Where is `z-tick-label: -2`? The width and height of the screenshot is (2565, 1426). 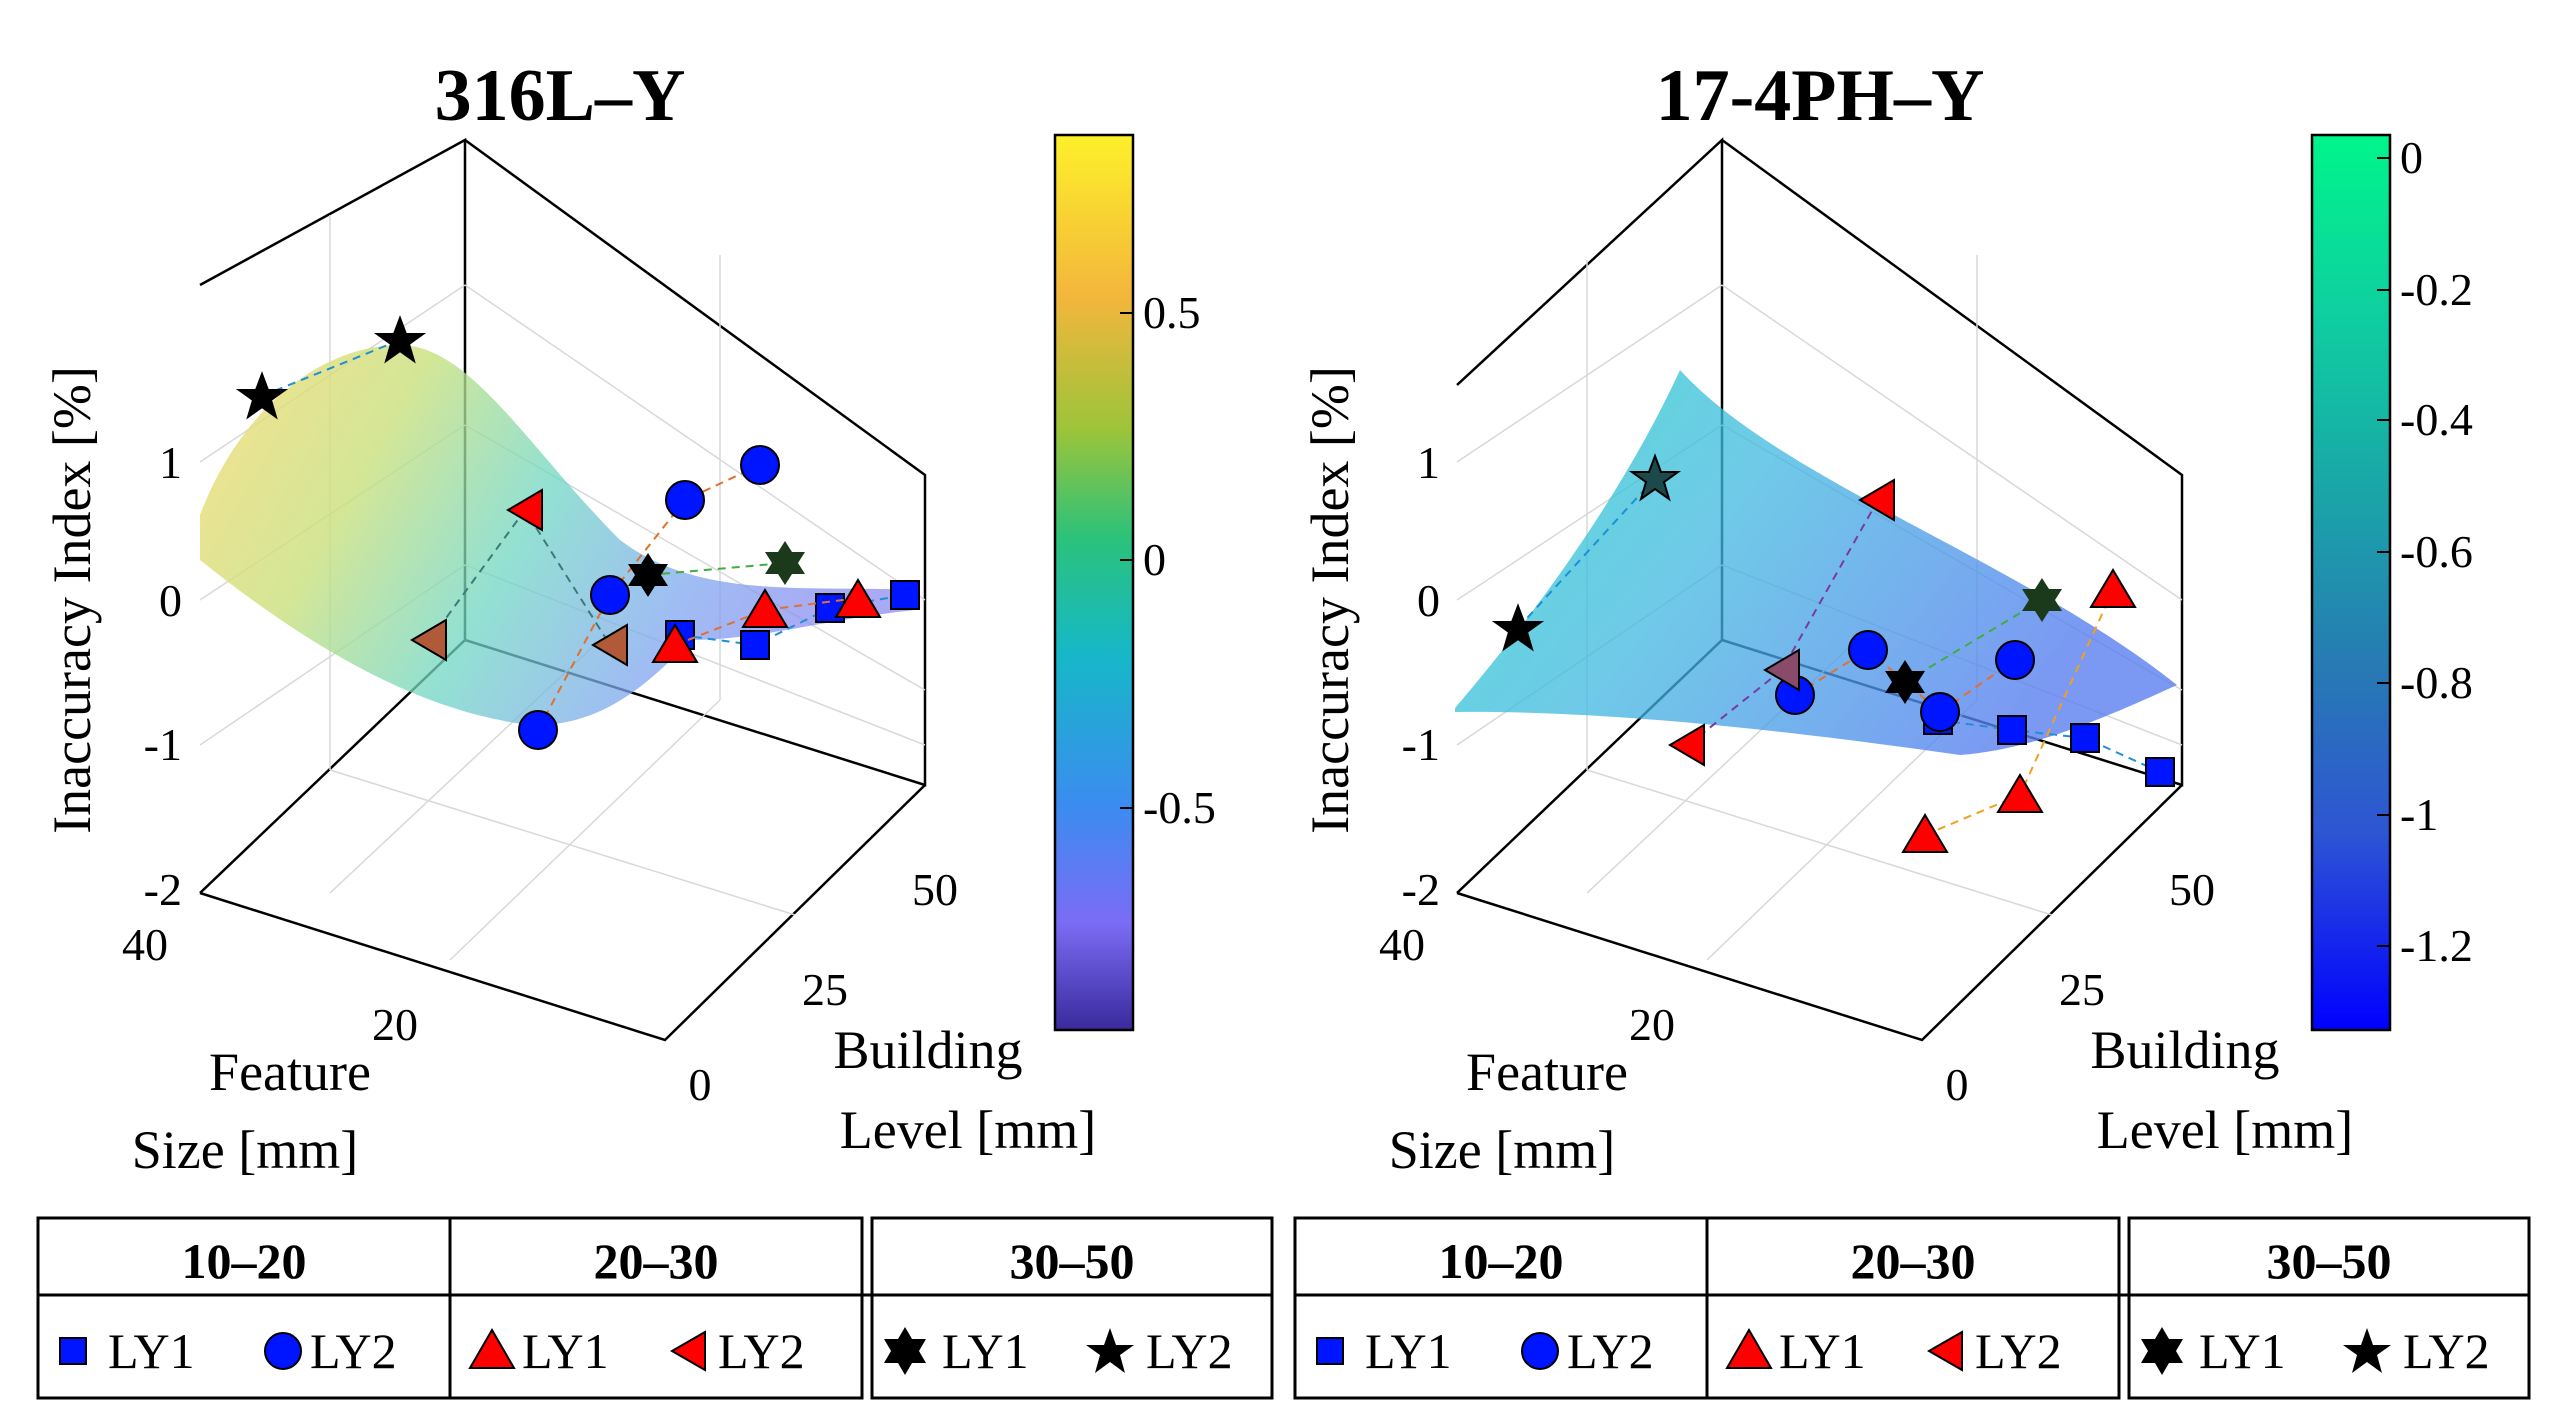
z-tick-label: -2 is located at coordinates (1421, 889).